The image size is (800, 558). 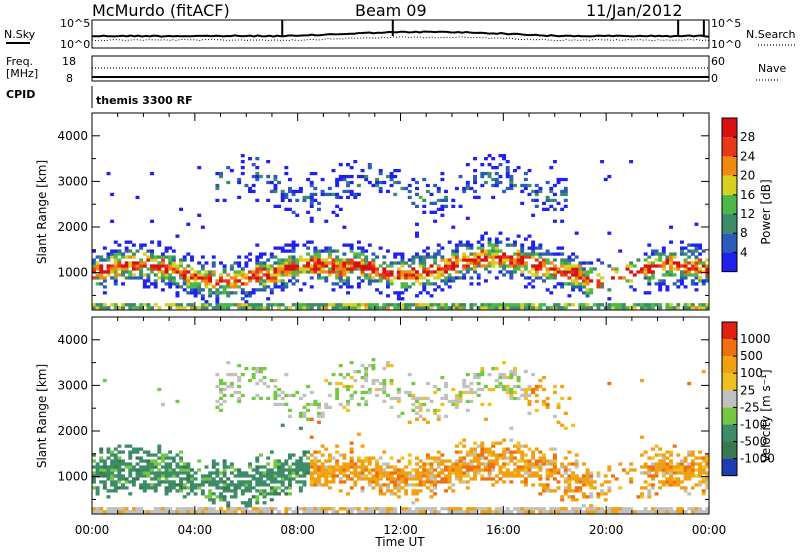 What do you see at coordinates (766, 415) in the screenshot?
I see `velocity-colorbar-label: Velocity [m s⁻¹]` at bounding box center [766, 415].